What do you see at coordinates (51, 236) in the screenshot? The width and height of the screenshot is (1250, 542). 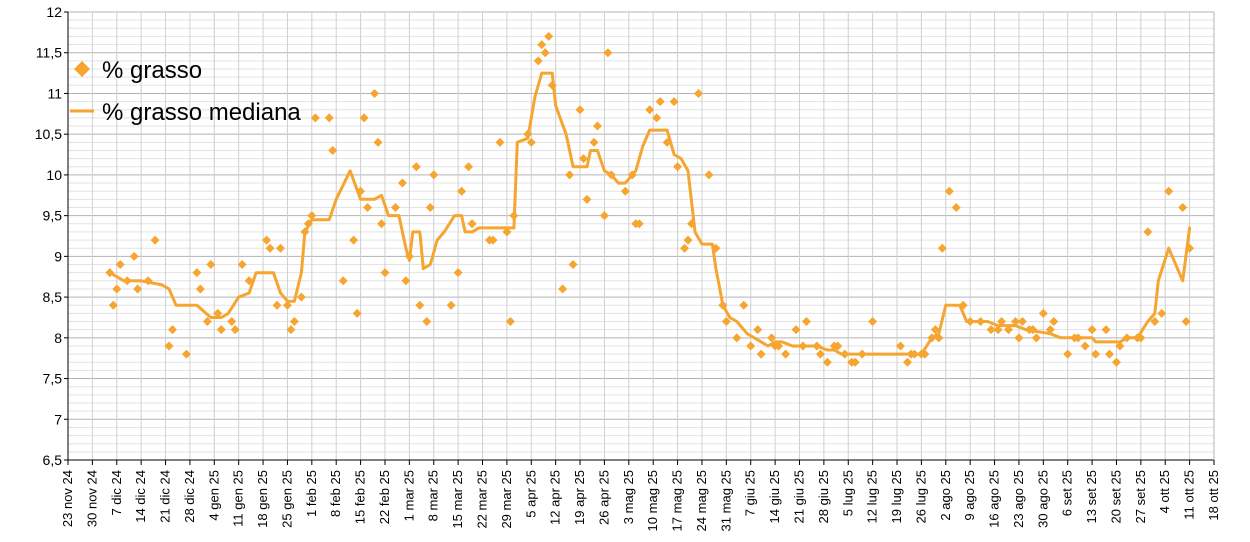 I see `y-axis-ticks: 6,5 7 7,5 8 8,5 9 9,5 10 10,5 11 11,5 12` at bounding box center [51, 236].